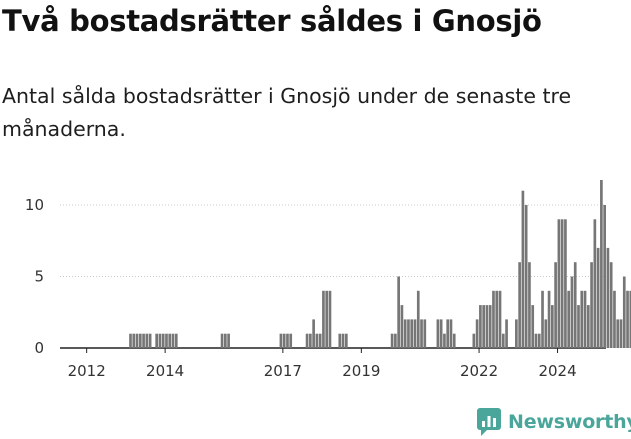  Describe the element at coordinates (283, 371) in the screenshot. I see `x-tick-label: 2017` at that location.